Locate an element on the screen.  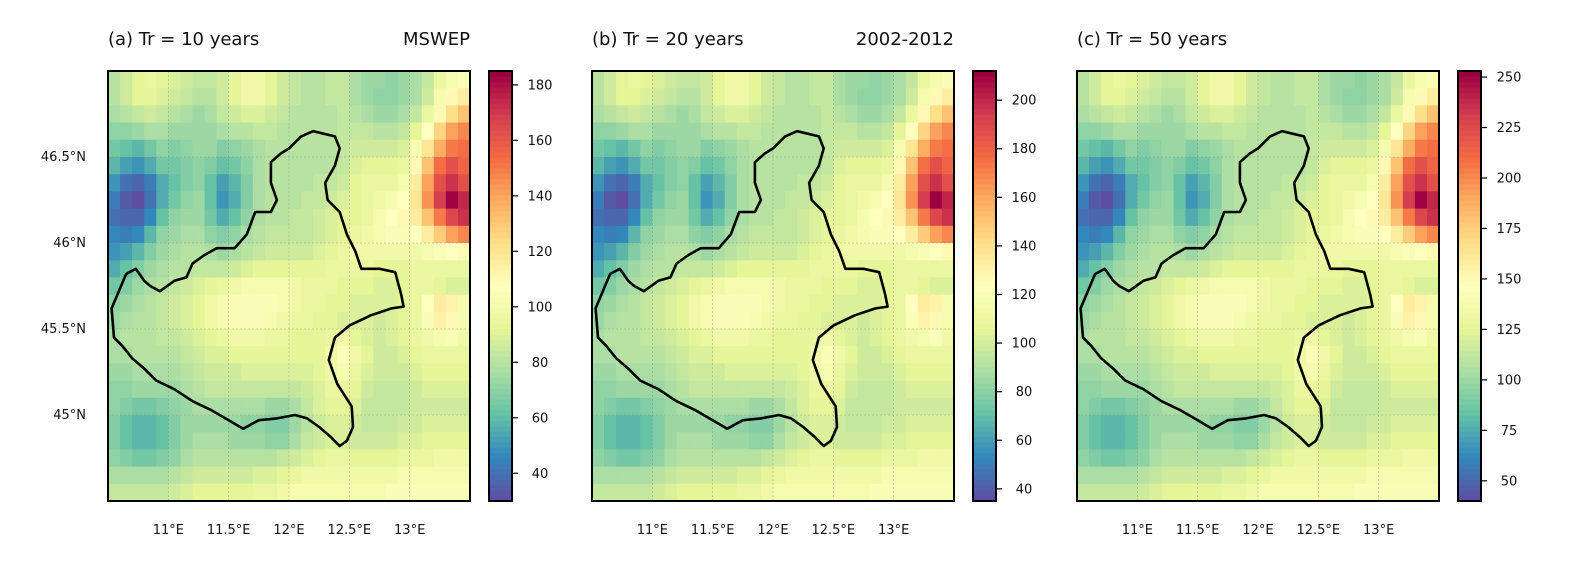
x-tick-label: 12°E is located at coordinates (1257, 530).